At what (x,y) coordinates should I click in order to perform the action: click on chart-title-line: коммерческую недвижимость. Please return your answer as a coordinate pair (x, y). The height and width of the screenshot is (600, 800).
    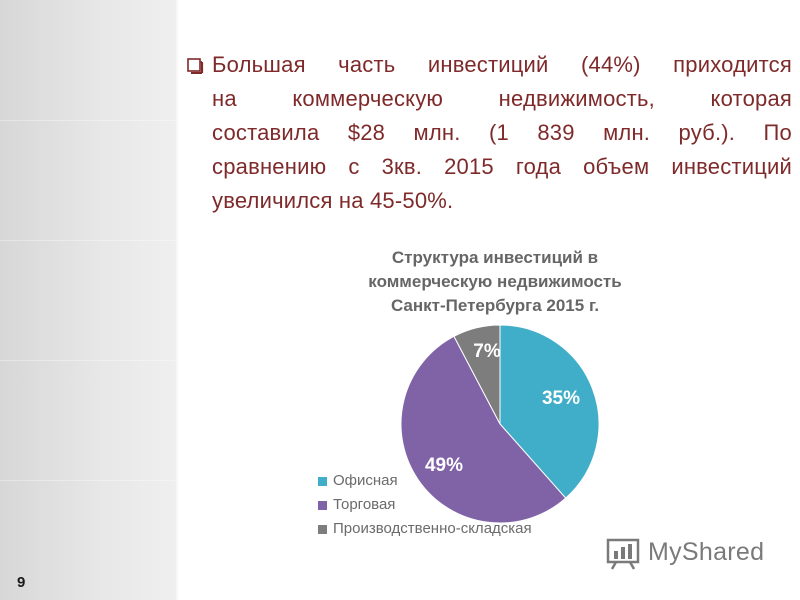
    Looking at the image, I should click on (495, 281).